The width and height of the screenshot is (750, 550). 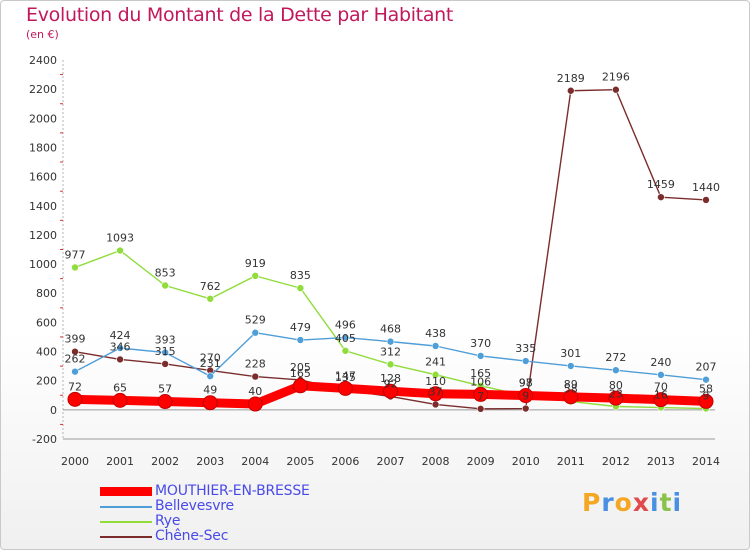 What do you see at coordinates (661, 387) in the screenshot?
I see `data-label: 70` at bounding box center [661, 387].